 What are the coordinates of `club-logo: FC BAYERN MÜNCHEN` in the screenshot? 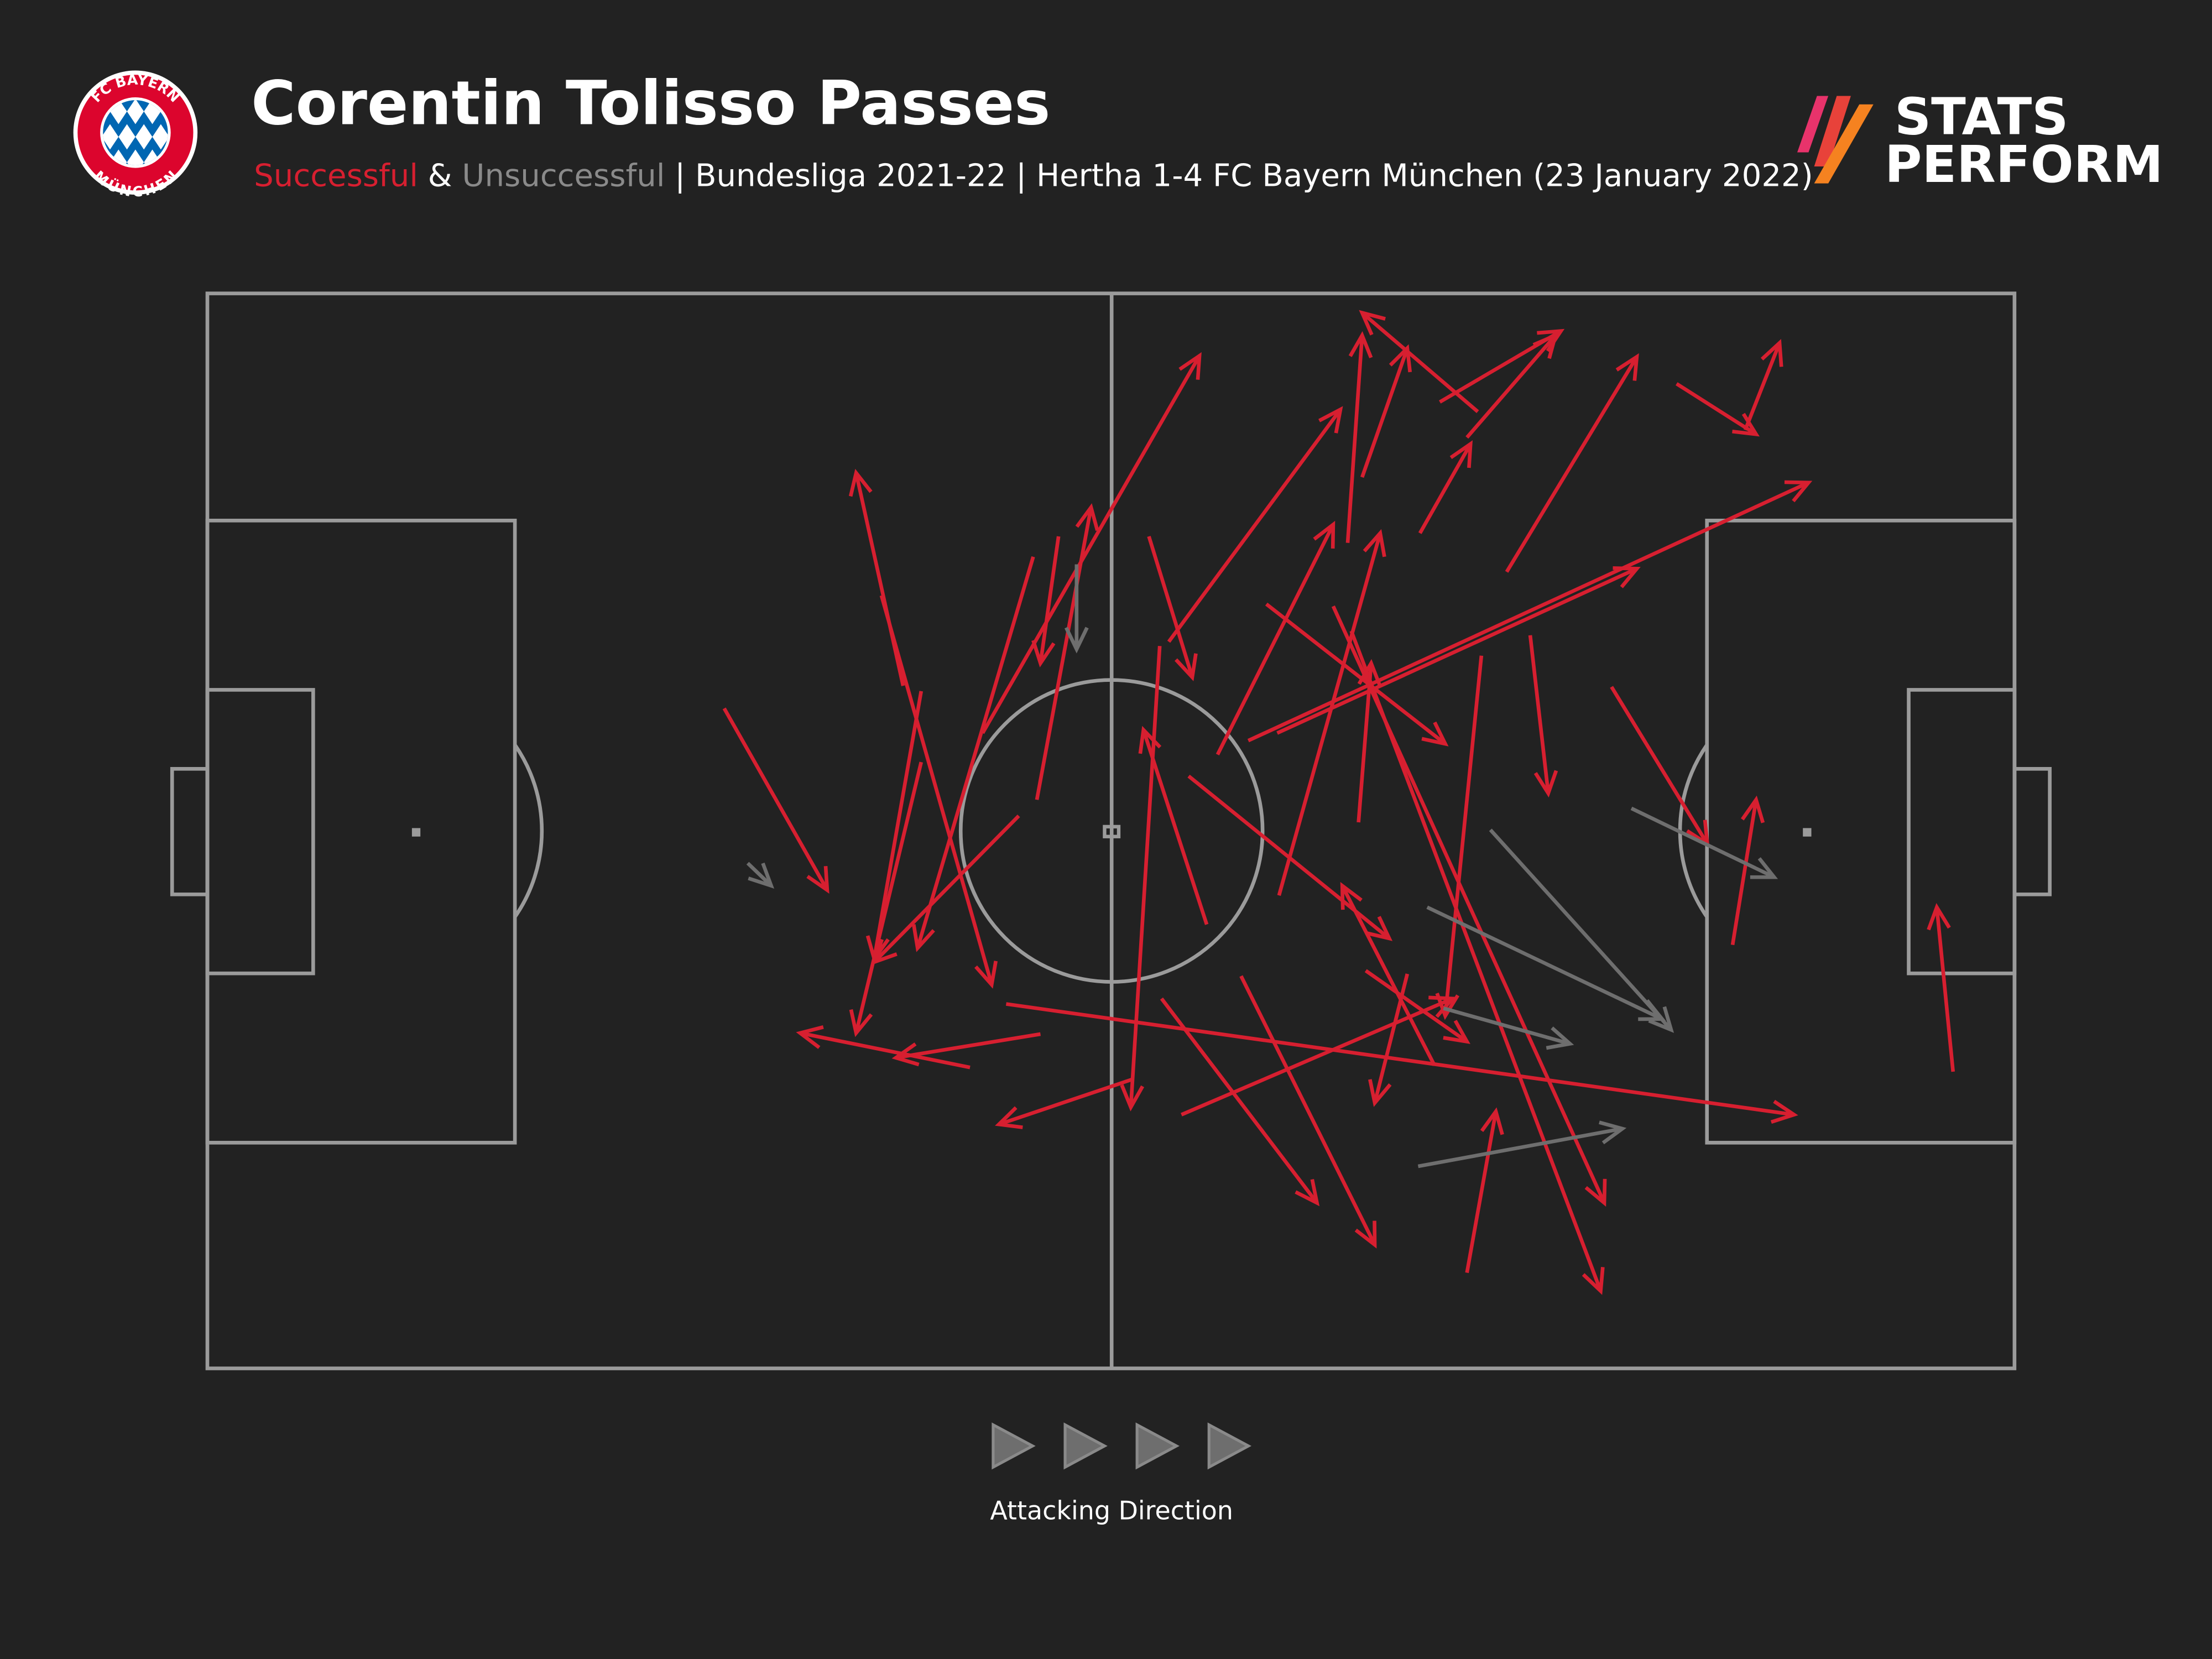 It's located at (136, 135).